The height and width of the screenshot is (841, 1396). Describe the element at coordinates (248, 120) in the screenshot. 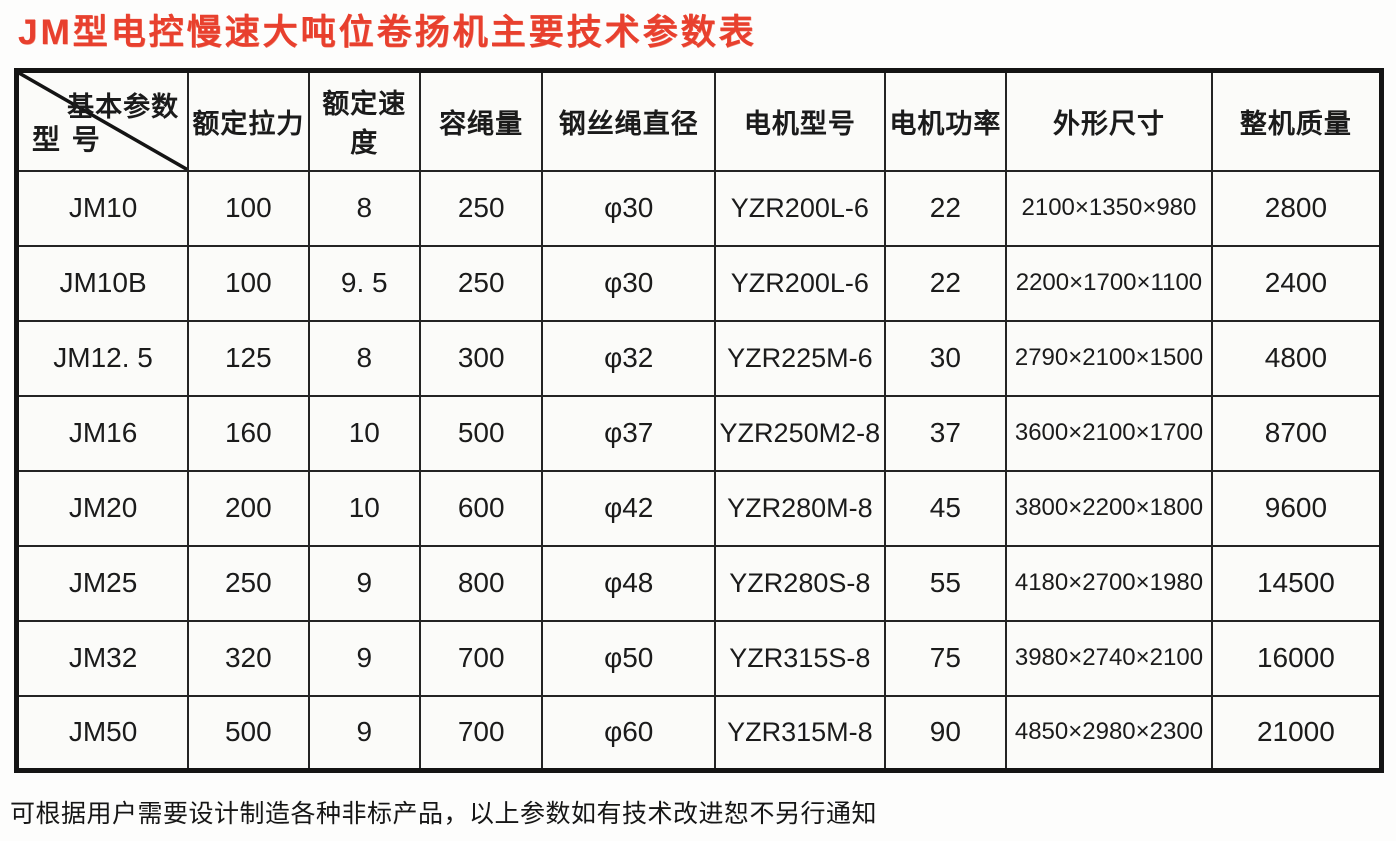

I see `col-header-rated-pull: 额定拉力` at that location.